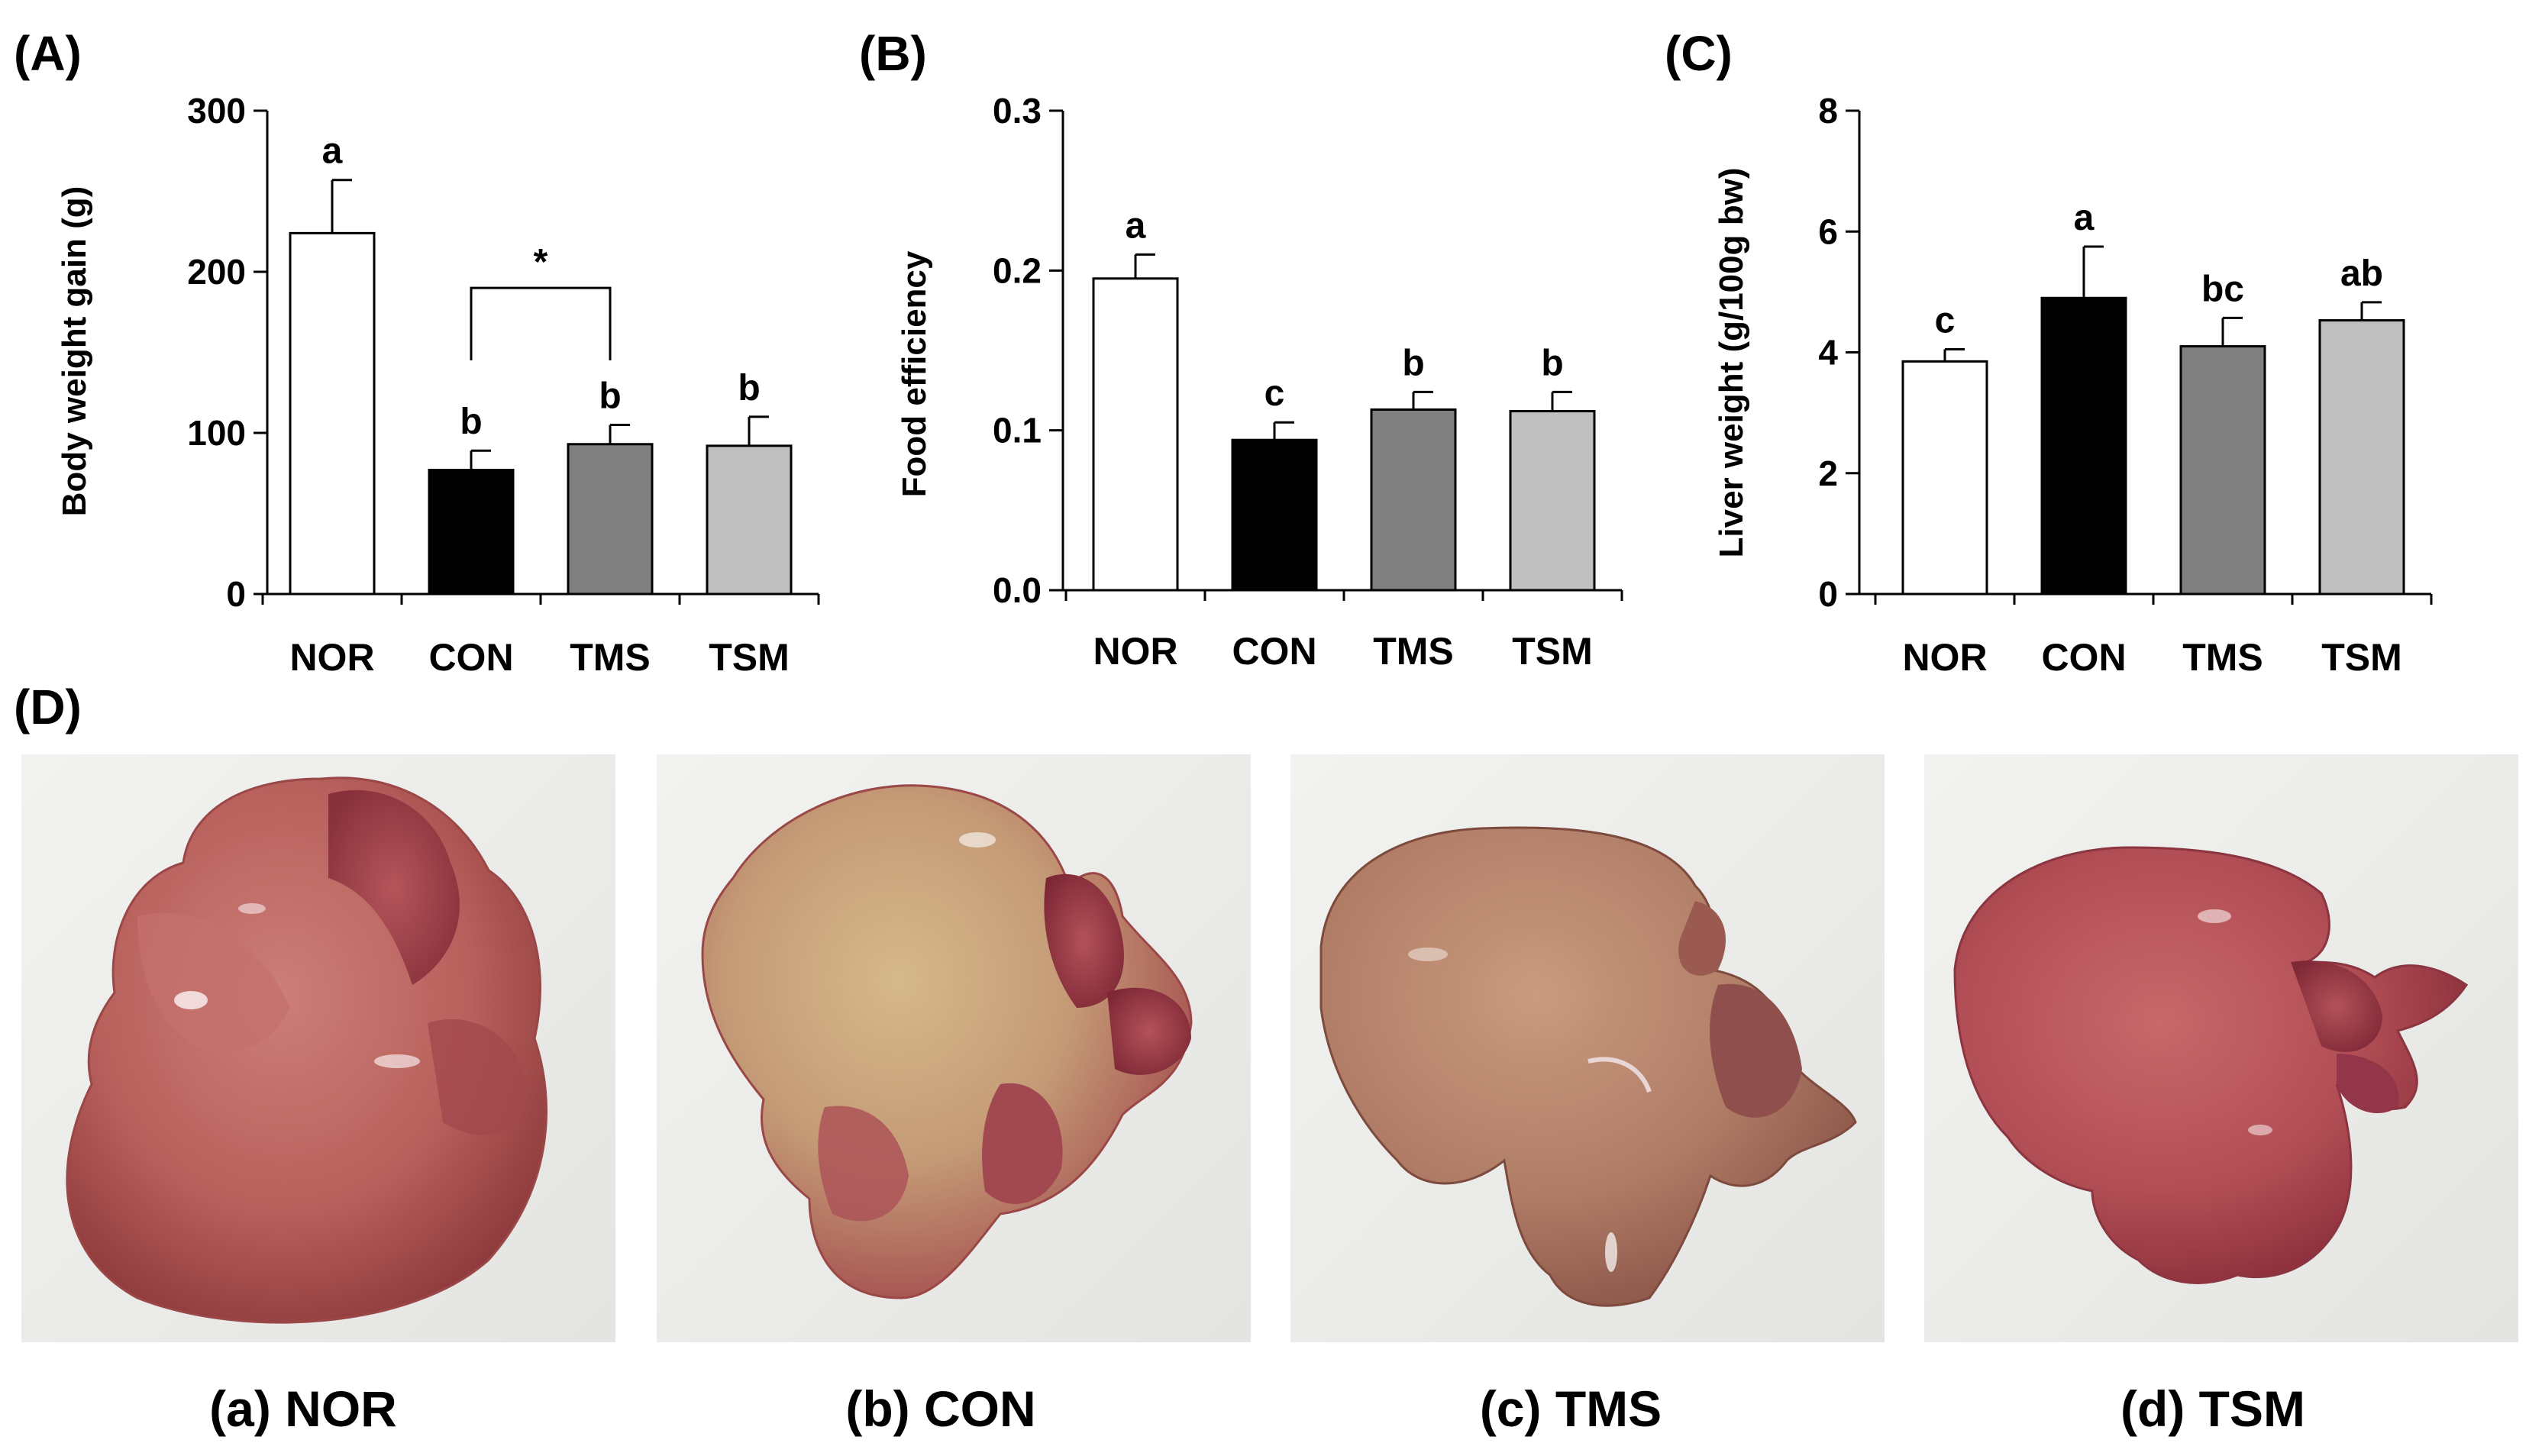 Image resolution: width=2529 pixels, height=1456 pixels. What do you see at coordinates (1018, 270) in the screenshot?
I see `y-tick-label: 0.2` at bounding box center [1018, 270].